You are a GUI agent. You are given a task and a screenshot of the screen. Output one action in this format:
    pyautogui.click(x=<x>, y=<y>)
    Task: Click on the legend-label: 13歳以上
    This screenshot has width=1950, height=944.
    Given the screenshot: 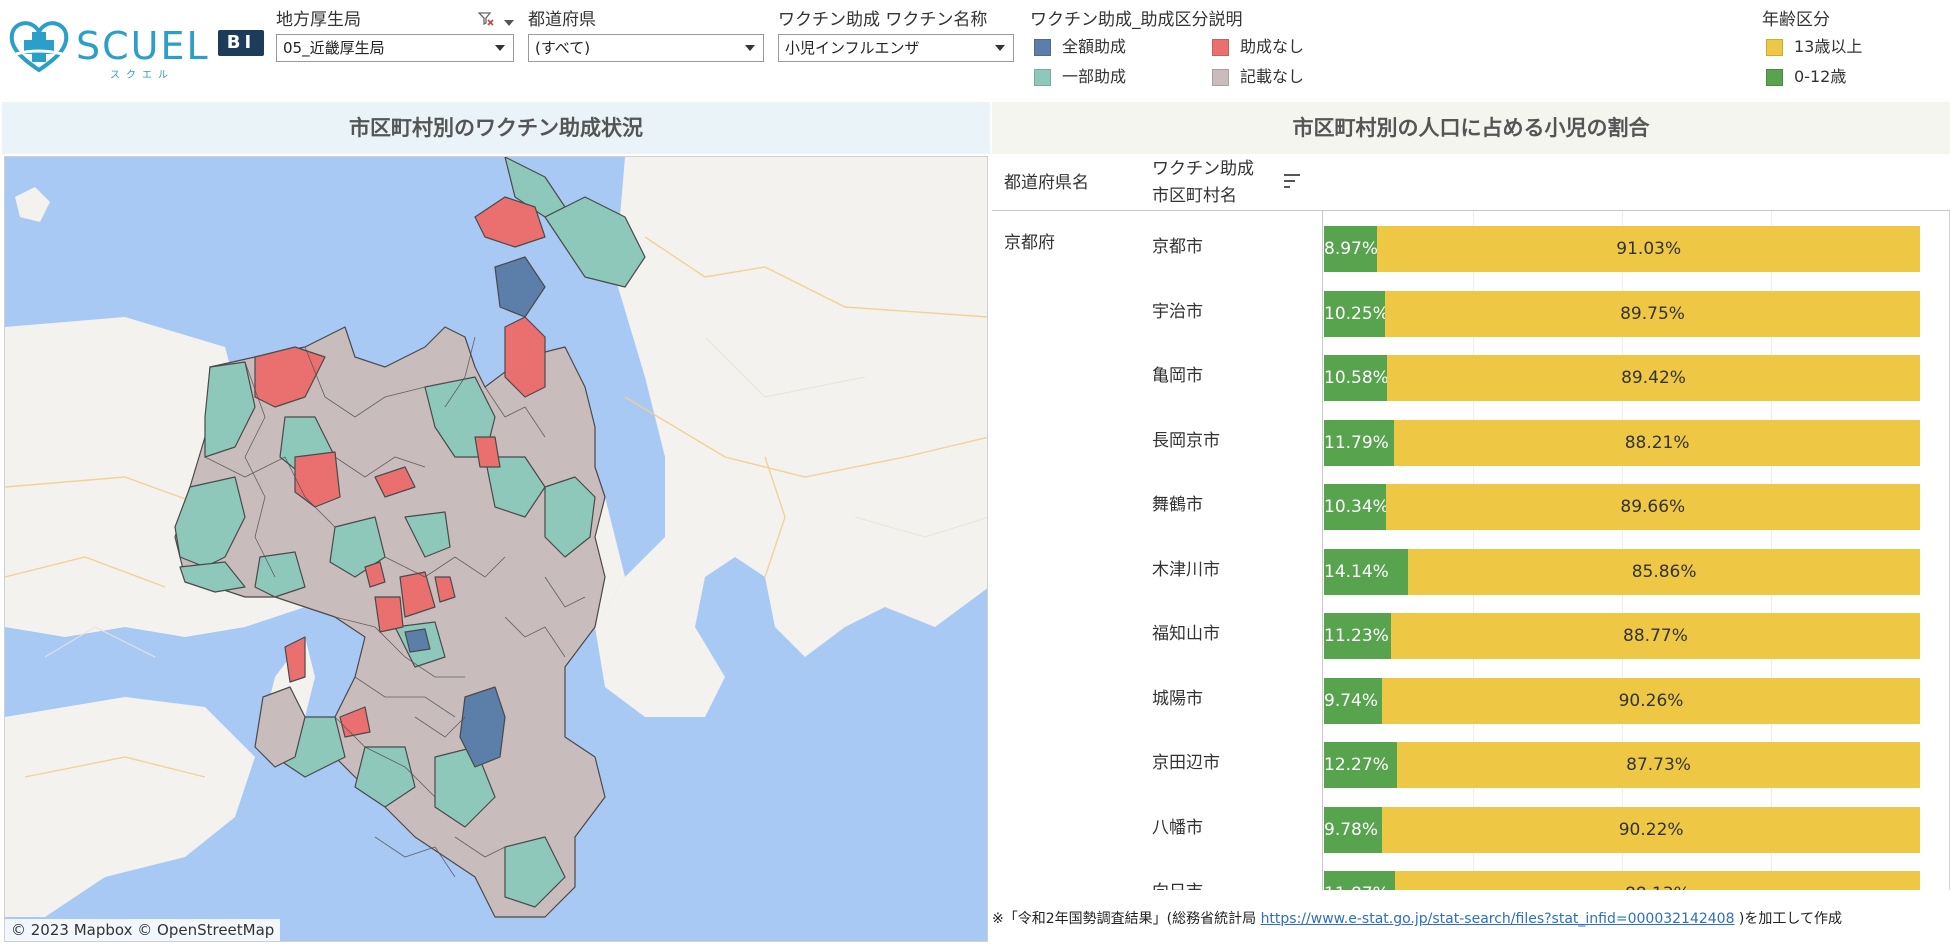 What is the action you would take?
    pyautogui.click(x=1828, y=46)
    